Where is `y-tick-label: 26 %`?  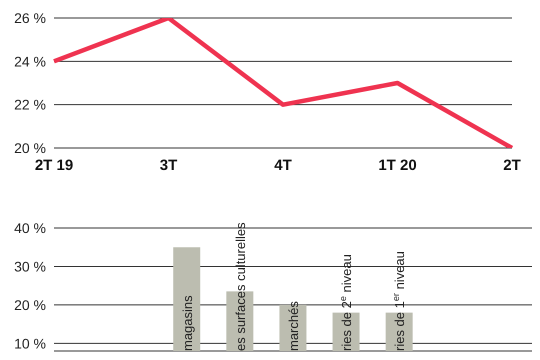
y-tick-label: 26 % is located at coordinates (30, 18).